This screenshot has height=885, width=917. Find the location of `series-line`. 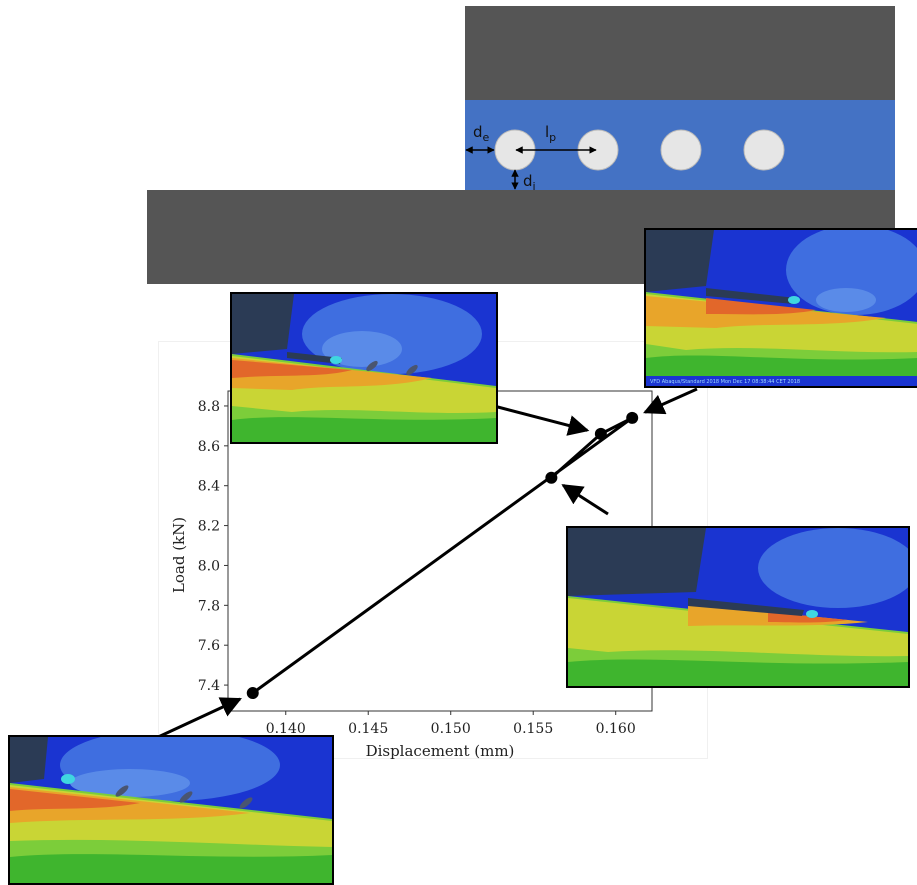

series-line is located at coordinates (442, 555).